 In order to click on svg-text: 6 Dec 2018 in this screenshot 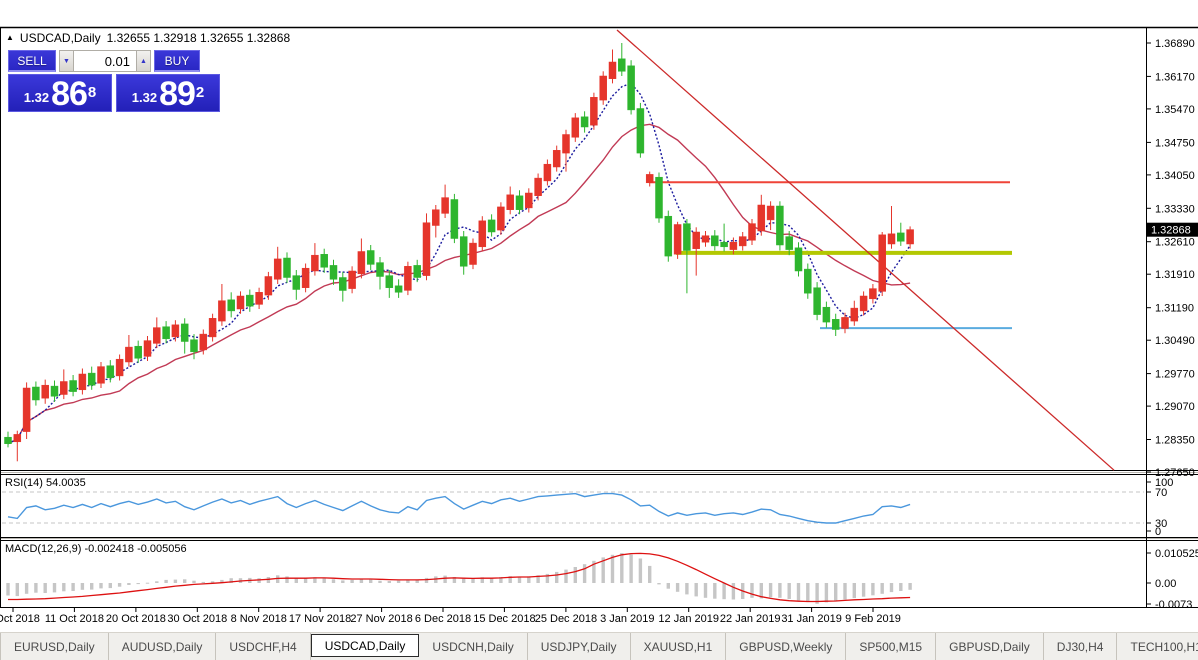, I will do `click(443, 619)`.